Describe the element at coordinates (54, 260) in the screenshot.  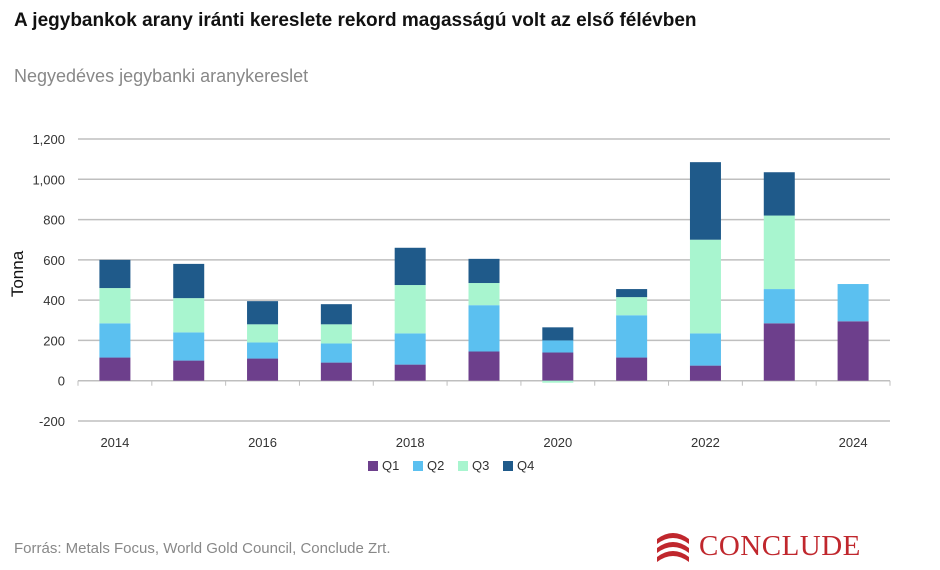
I see `y-tick-label: 600` at that location.